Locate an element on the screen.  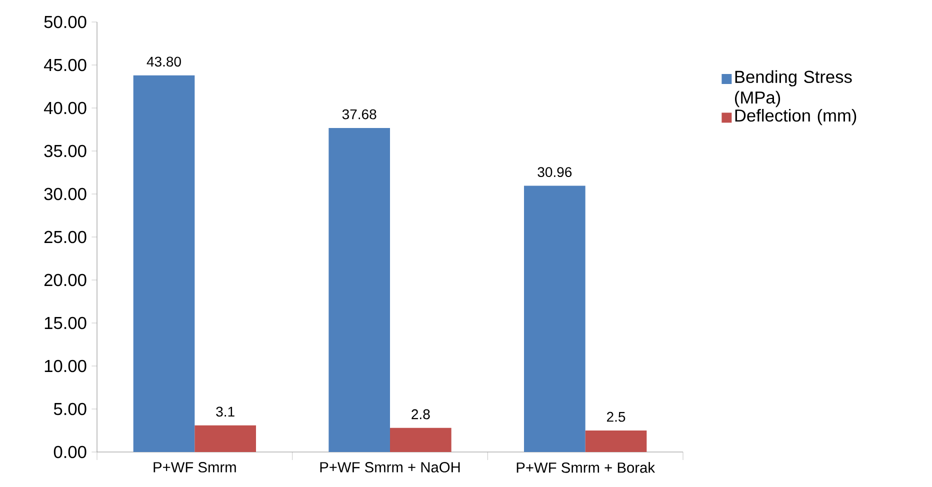
legend-label: Deflection (mm) is located at coordinates (795, 117).